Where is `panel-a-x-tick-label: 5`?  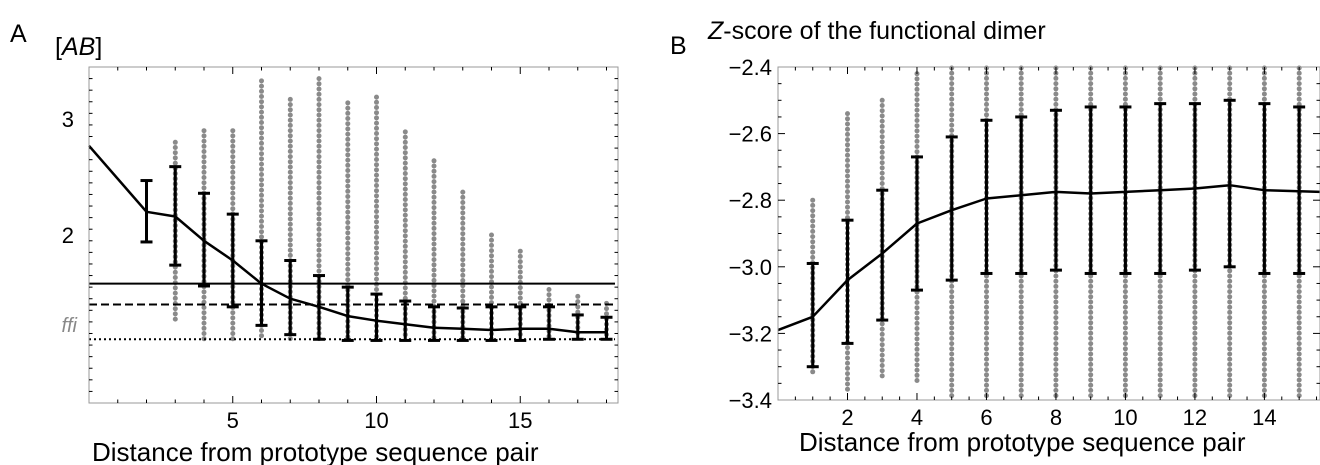
panel-a-x-tick-label: 5 is located at coordinates (233, 420).